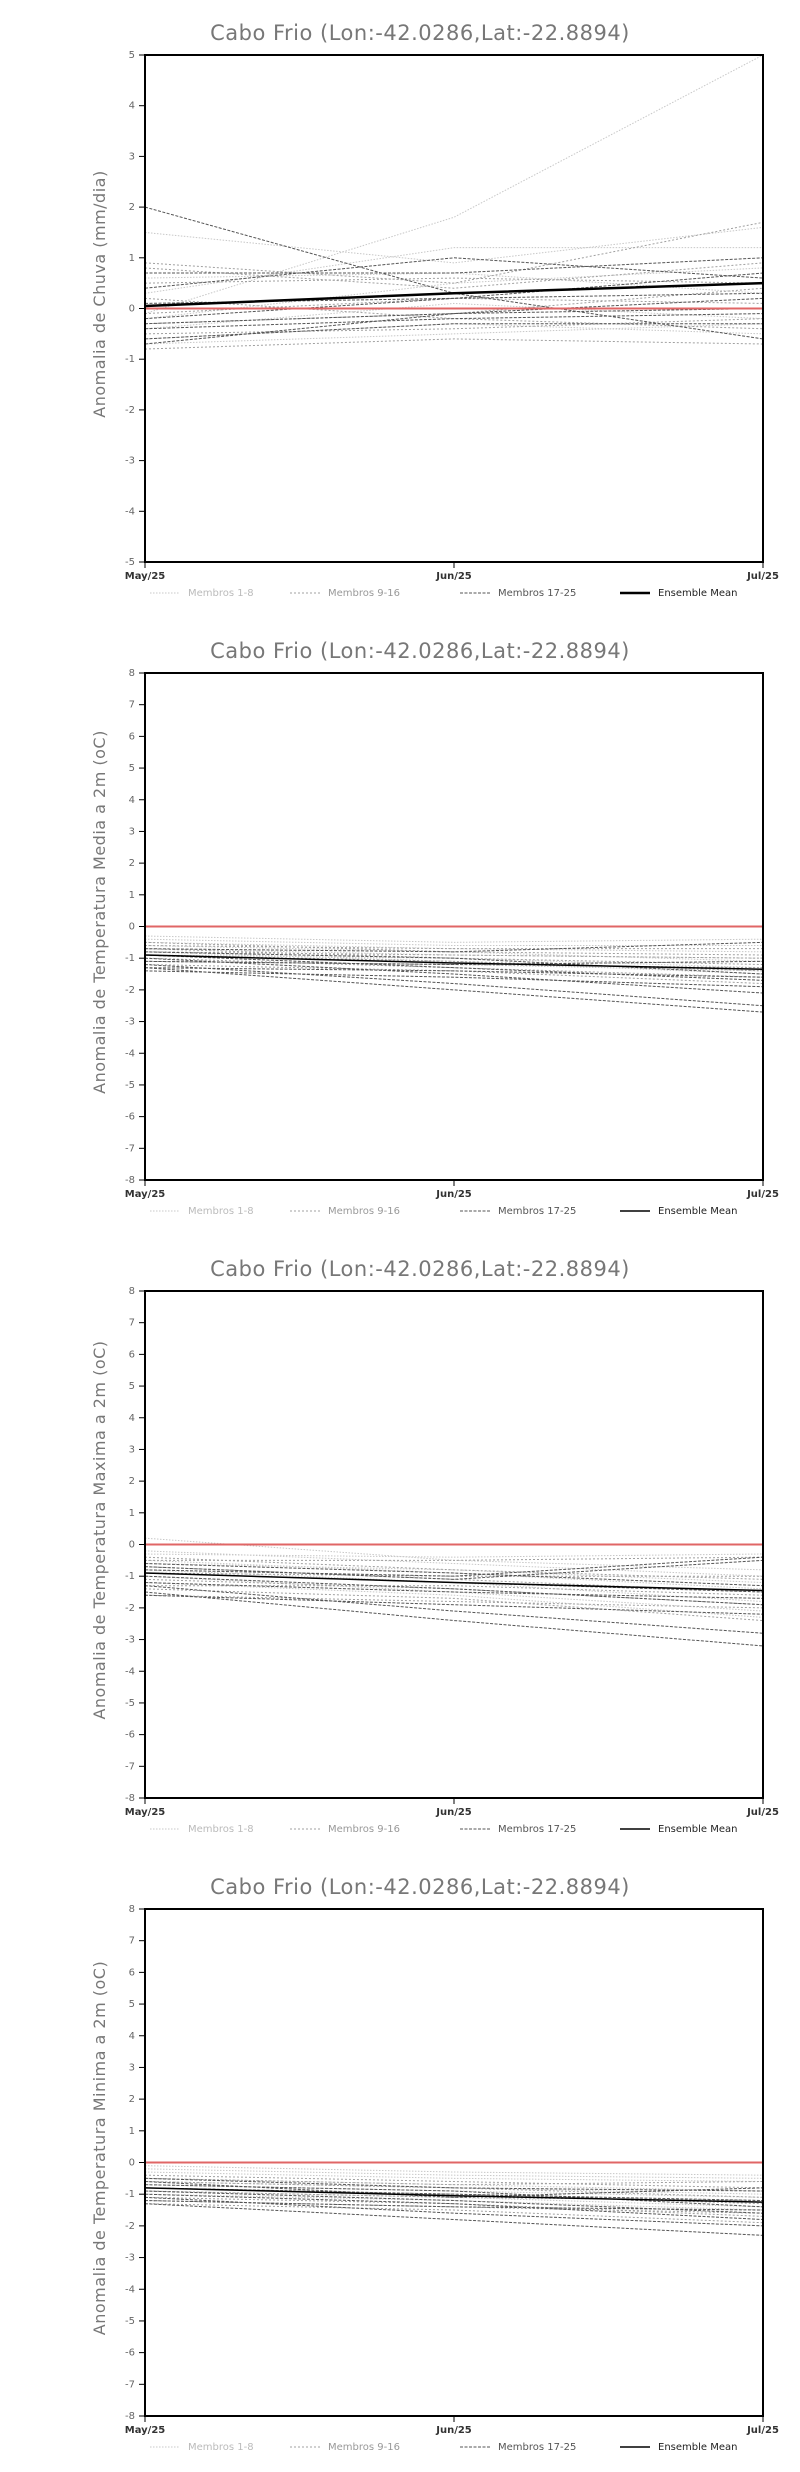 This screenshot has width=800, height=2472. What do you see at coordinates (132, 705) in the screenshot?
I see `y-tick-label: 7` at bounding box center [132, 705].